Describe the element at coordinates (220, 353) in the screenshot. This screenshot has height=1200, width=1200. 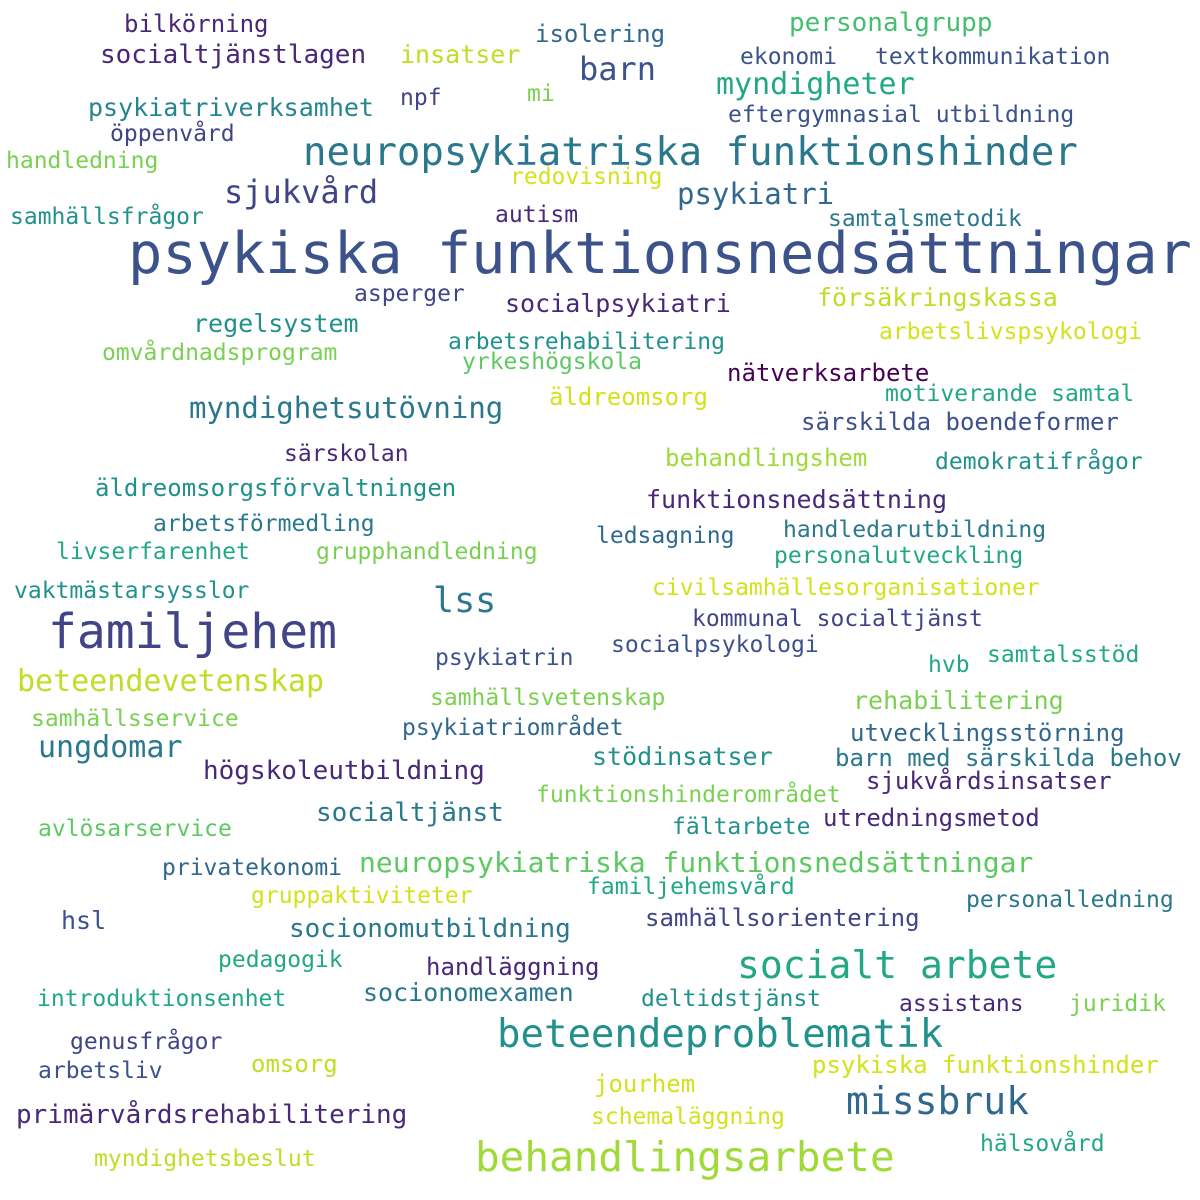
I see `word: omvårdnadsprogram` at that location.